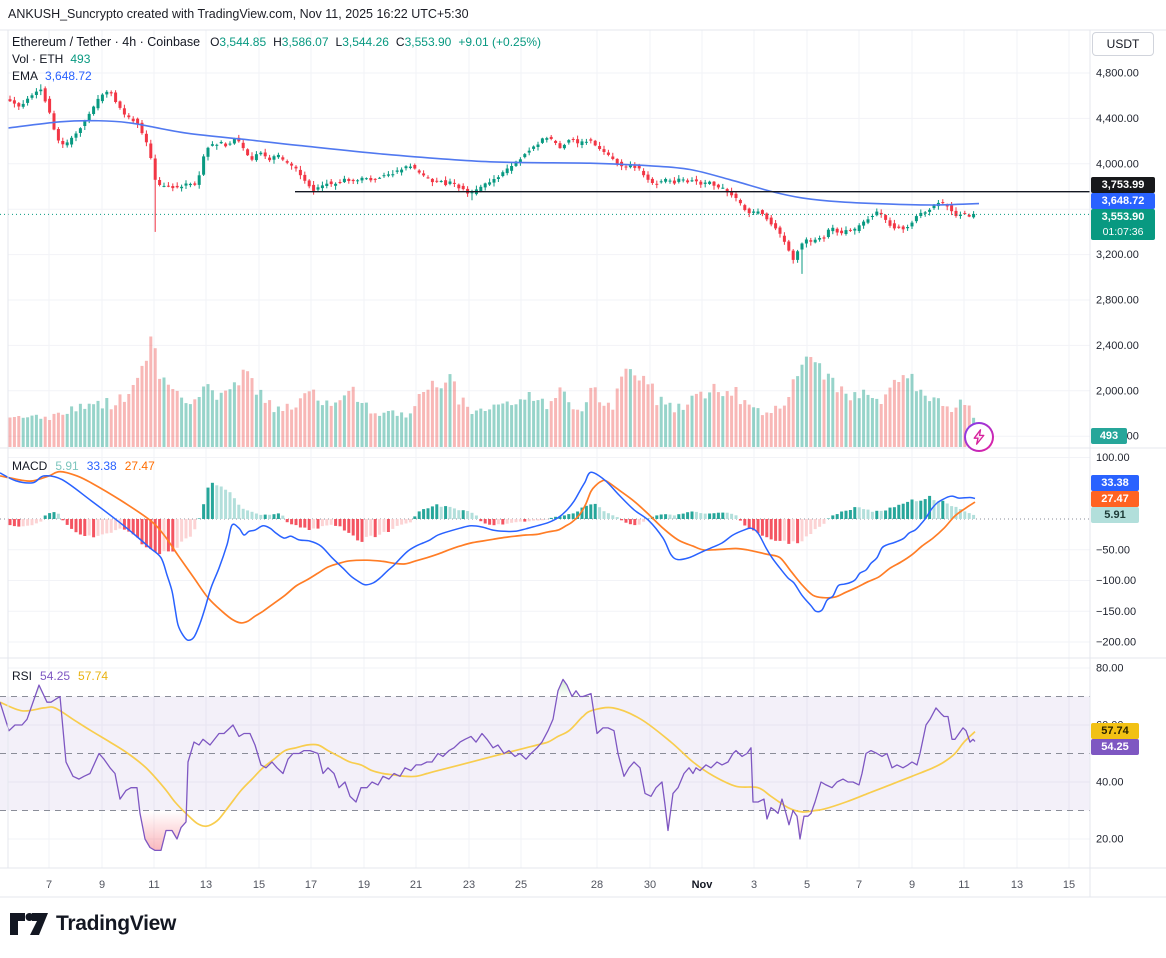 Image resolution: width=1166 pixels, height=958 pixels. Describe the element at coordinates (1117, 255) in the screenshot. I see `price-axis-label: 3,200.00` at that location.